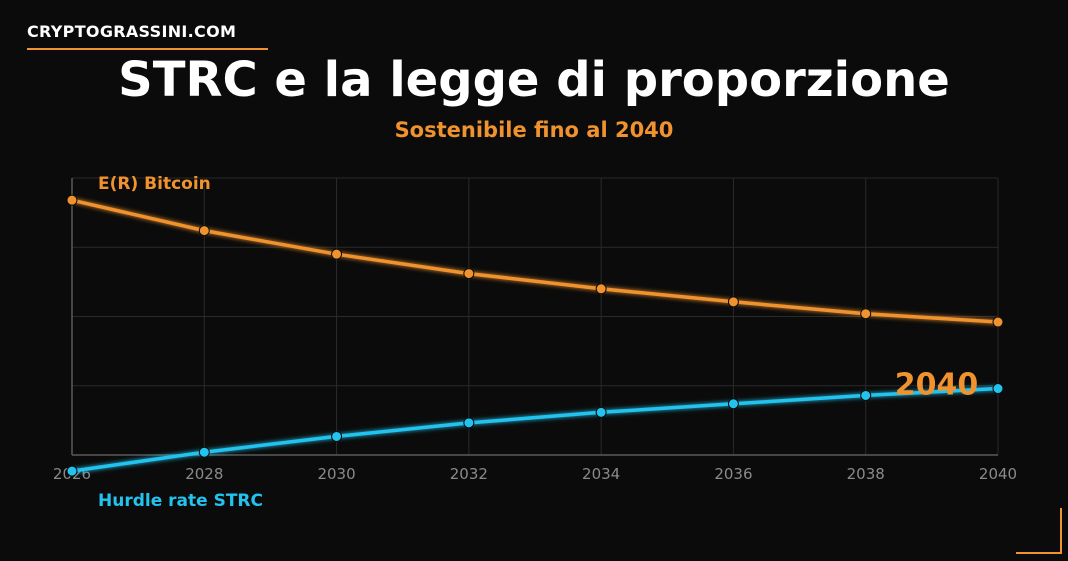 This screenshot has height=561, width=1068. What do you see at coordinates (204, 474) in the screenshot?
I see `x-tick-label: 2028` at bounding box center [204, 474].